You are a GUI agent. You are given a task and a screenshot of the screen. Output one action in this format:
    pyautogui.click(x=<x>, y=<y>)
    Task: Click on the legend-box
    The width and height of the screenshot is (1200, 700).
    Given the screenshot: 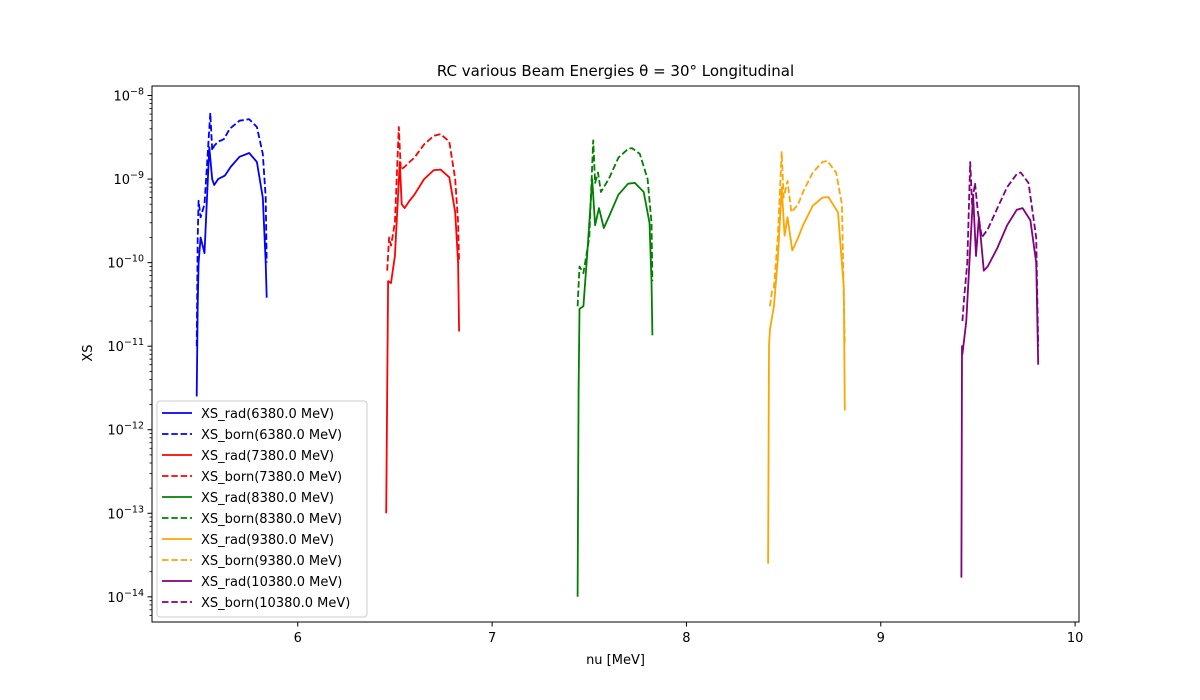 What is the action you would take?
    pyautogui.click(x=262, y=509)
    